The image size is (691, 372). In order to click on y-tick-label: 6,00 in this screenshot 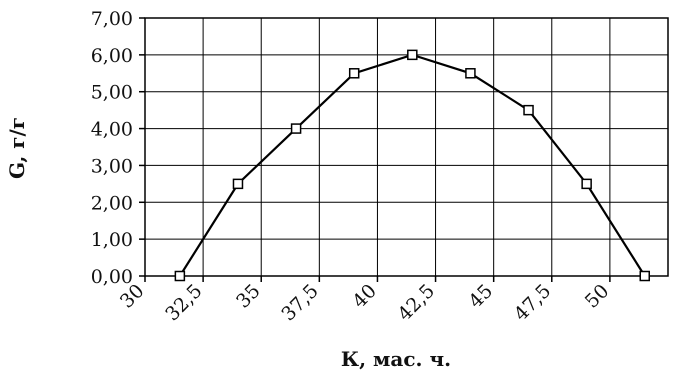, I will do `click(112, 56)`.